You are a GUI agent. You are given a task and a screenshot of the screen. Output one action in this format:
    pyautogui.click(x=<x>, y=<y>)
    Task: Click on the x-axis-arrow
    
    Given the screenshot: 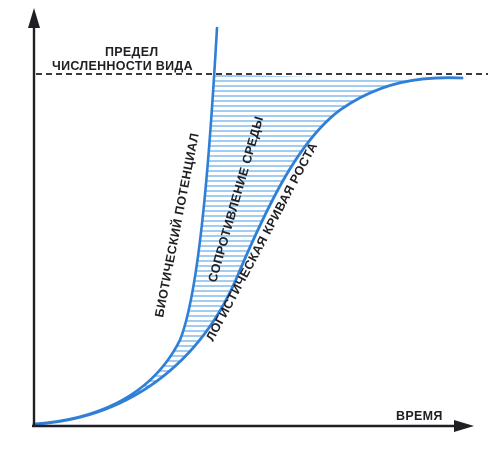 What is the action you would take?
    pyautogui.click(x=464, y=426)
    